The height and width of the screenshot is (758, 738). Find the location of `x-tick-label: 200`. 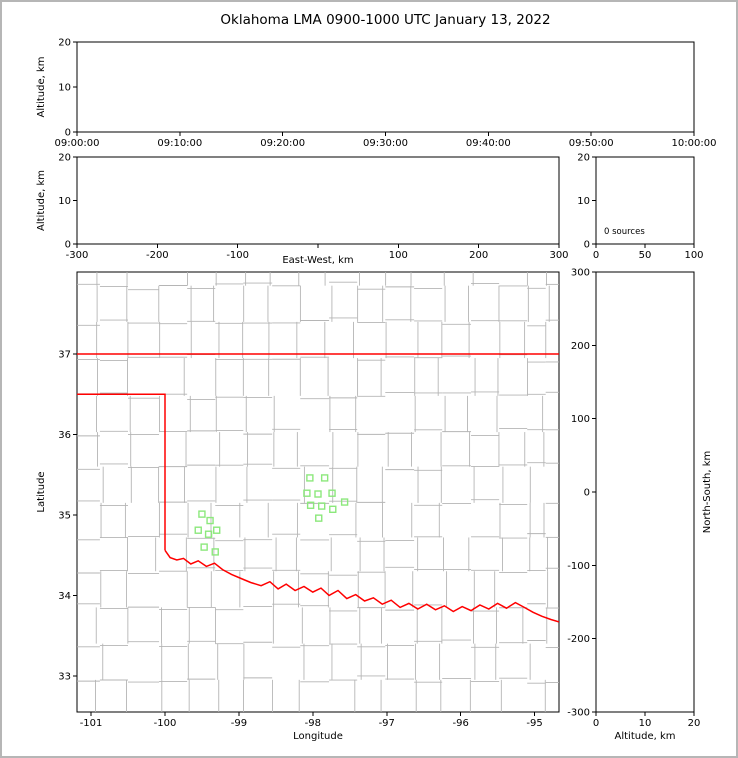

x-tick-label: 200 is located at coordinates (478, 255).